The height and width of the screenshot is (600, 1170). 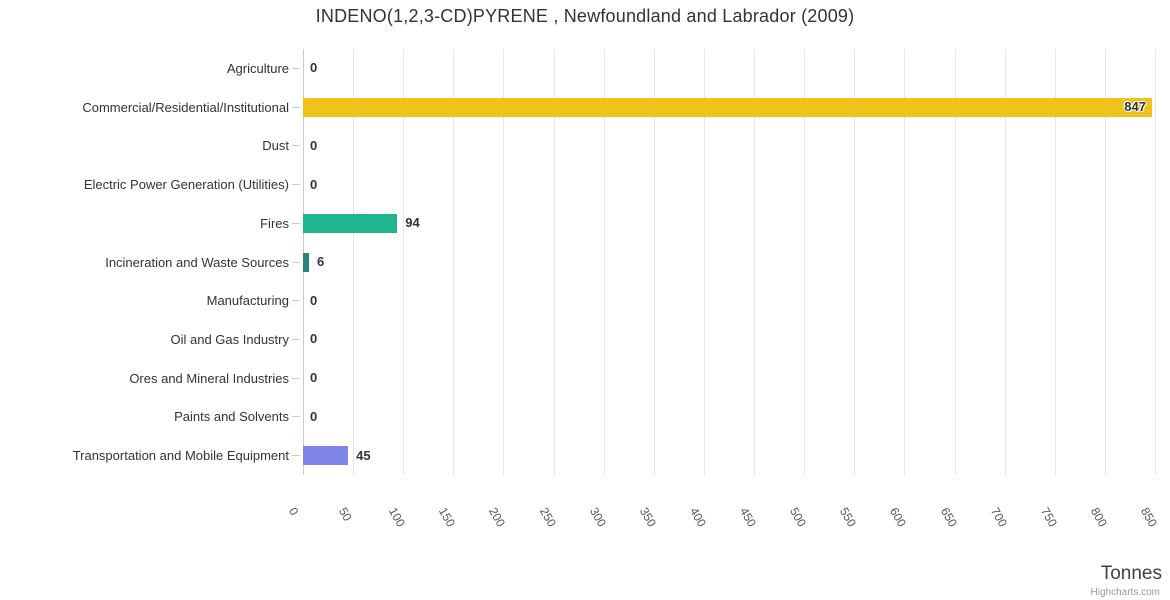 I want to click on x-tick-label: 100, so click(x=397, y=517).